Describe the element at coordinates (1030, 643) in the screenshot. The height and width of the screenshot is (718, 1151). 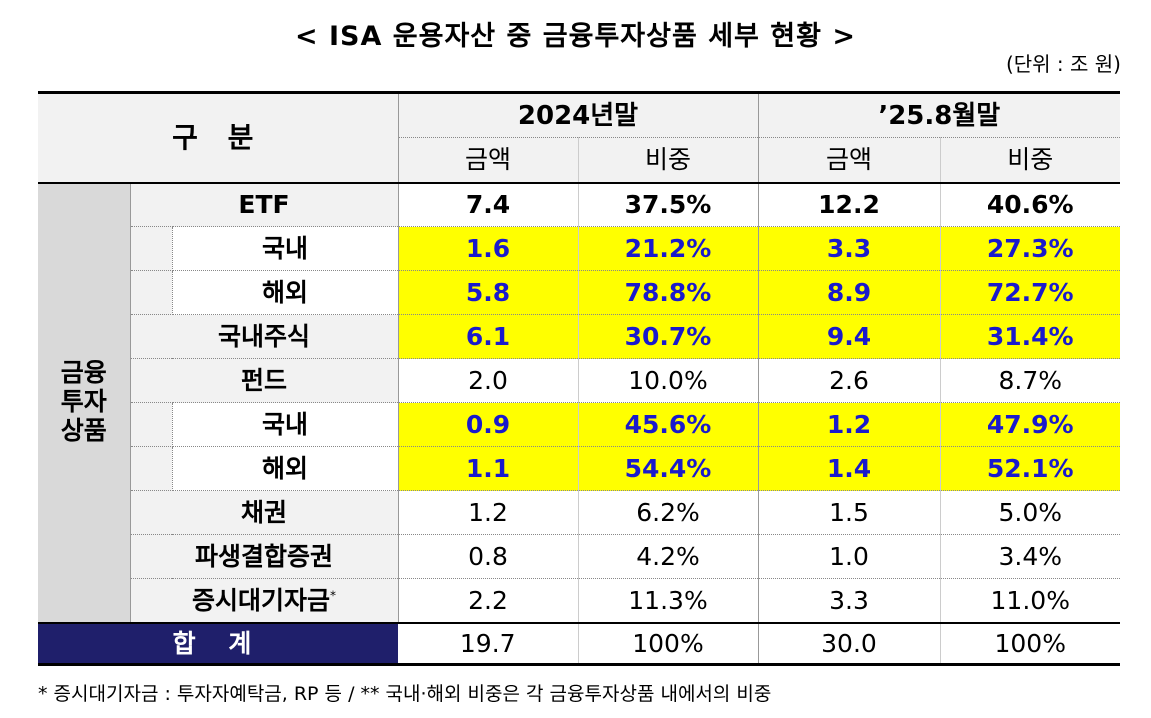
I see `cell-total-share-2025: 100%` at that location.